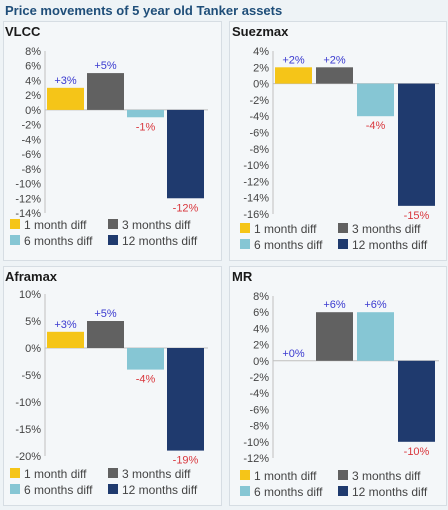  What do you see at coordinates (293, 75) in the screenshot?
I see `suezmax-bar-1-month-diff` at bounding box center [293, 75].